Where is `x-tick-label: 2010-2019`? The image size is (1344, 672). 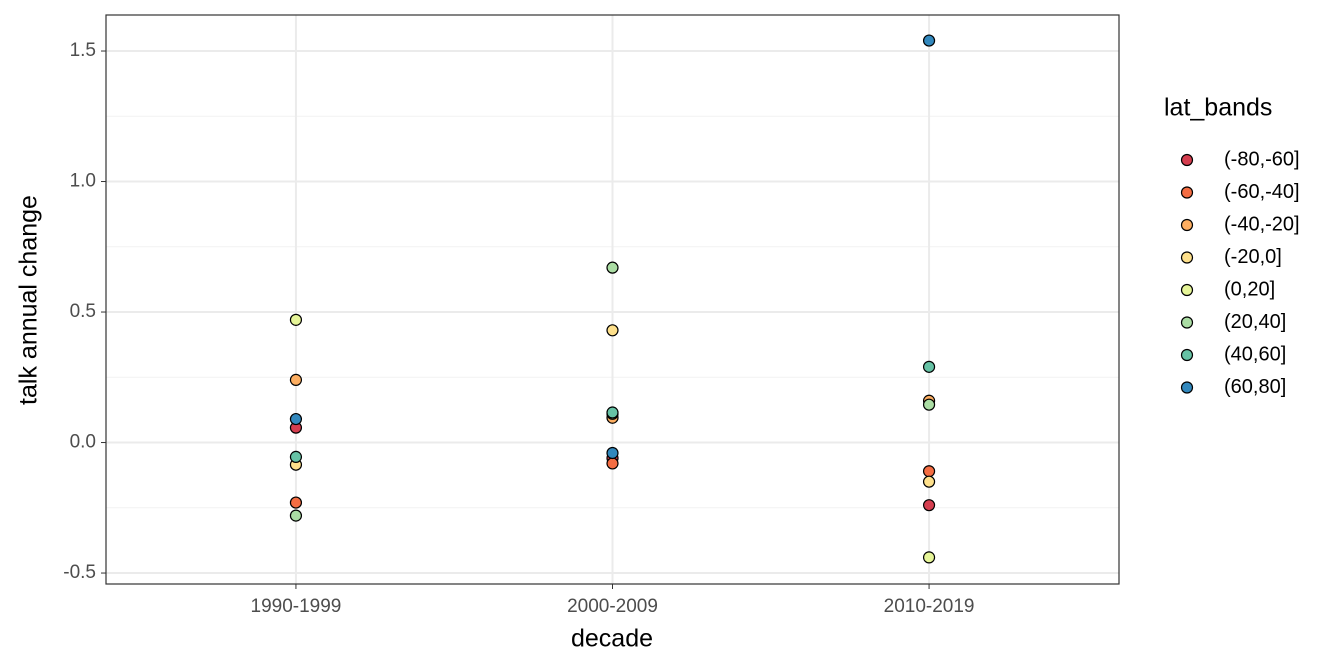 x-tick-label: 2010-2019 is located at coordinates (929, 606).